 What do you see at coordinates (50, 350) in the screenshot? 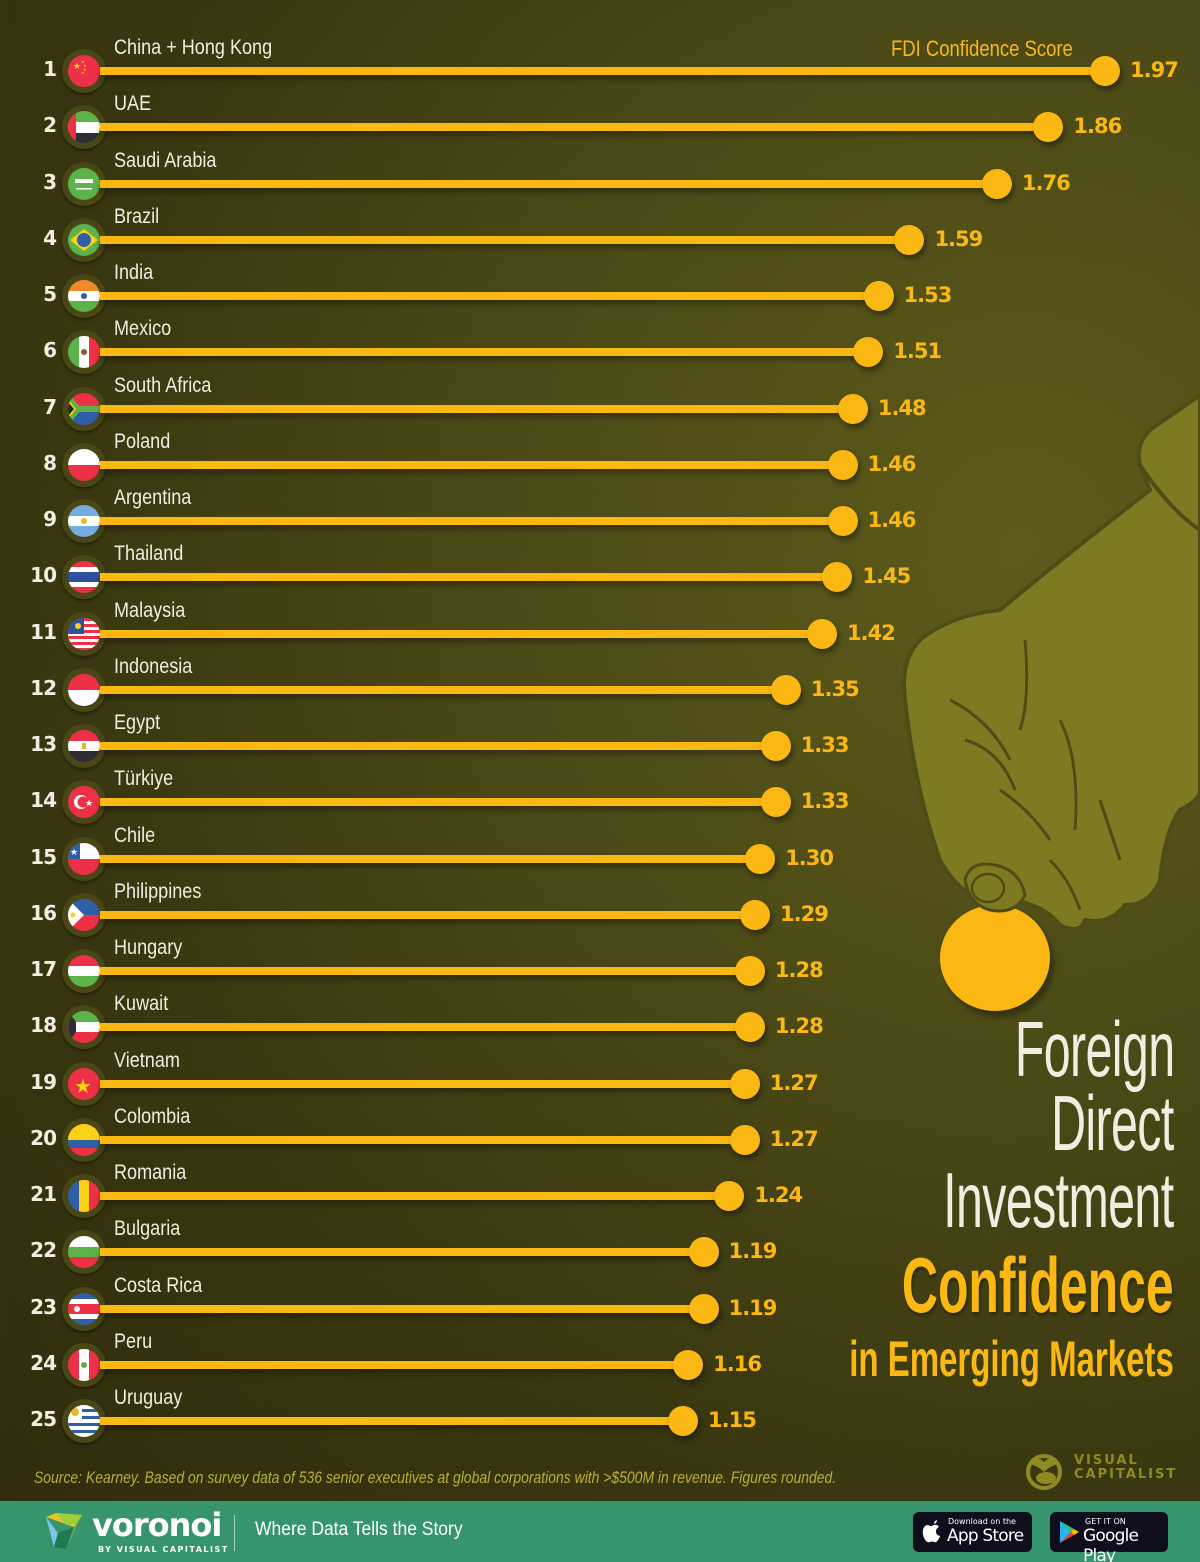
I see `rank-number: 6` at bounding box center [50, 350].